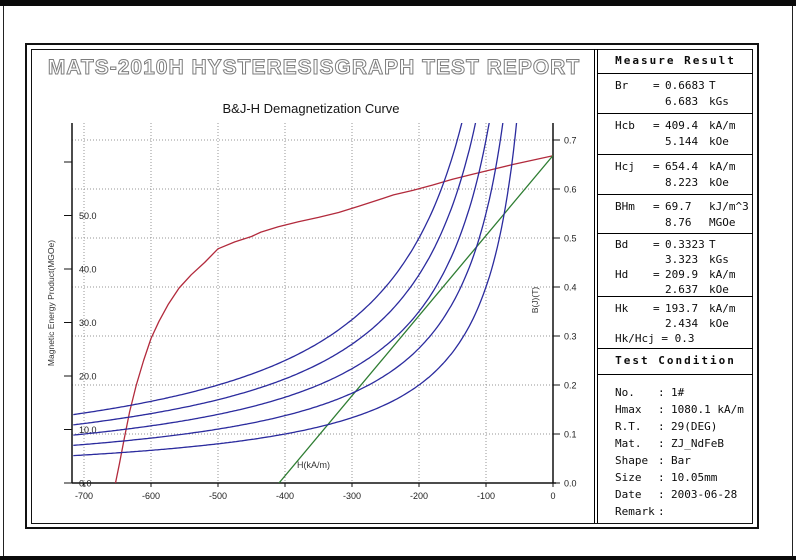  Describe the element at coordinates (625, 166) in the screenshot. I see `measure-lab: Hcj` at that location.